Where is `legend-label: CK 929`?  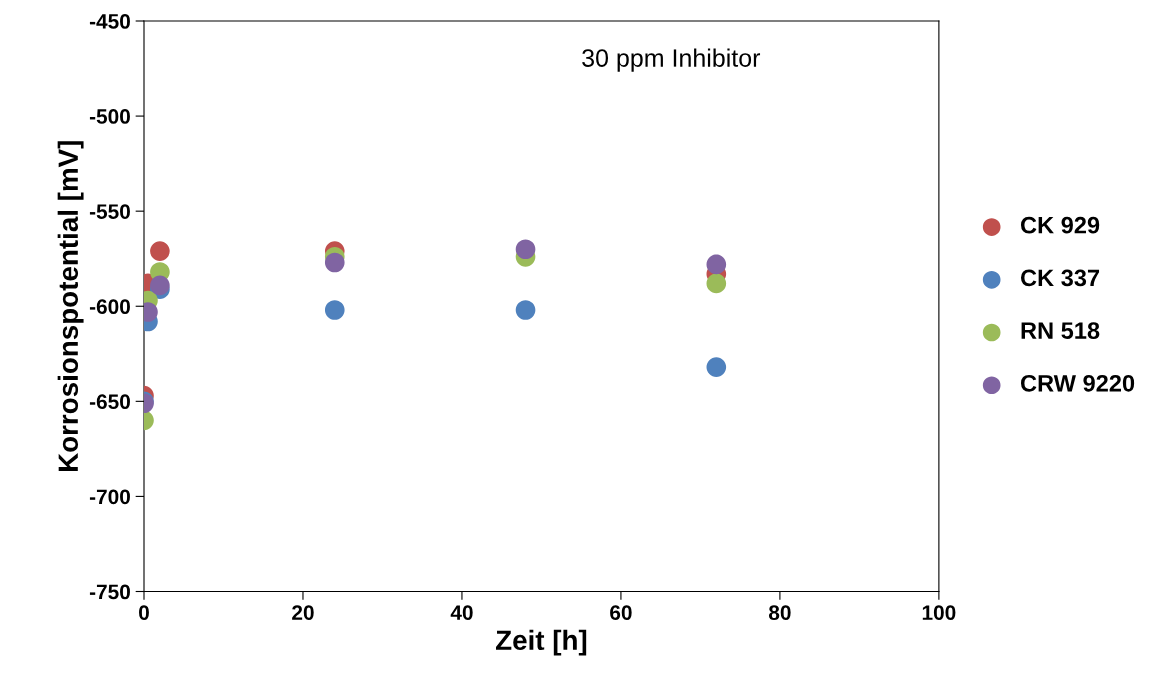
legend-label: CK 929 is located at coordinates (1060, 225).